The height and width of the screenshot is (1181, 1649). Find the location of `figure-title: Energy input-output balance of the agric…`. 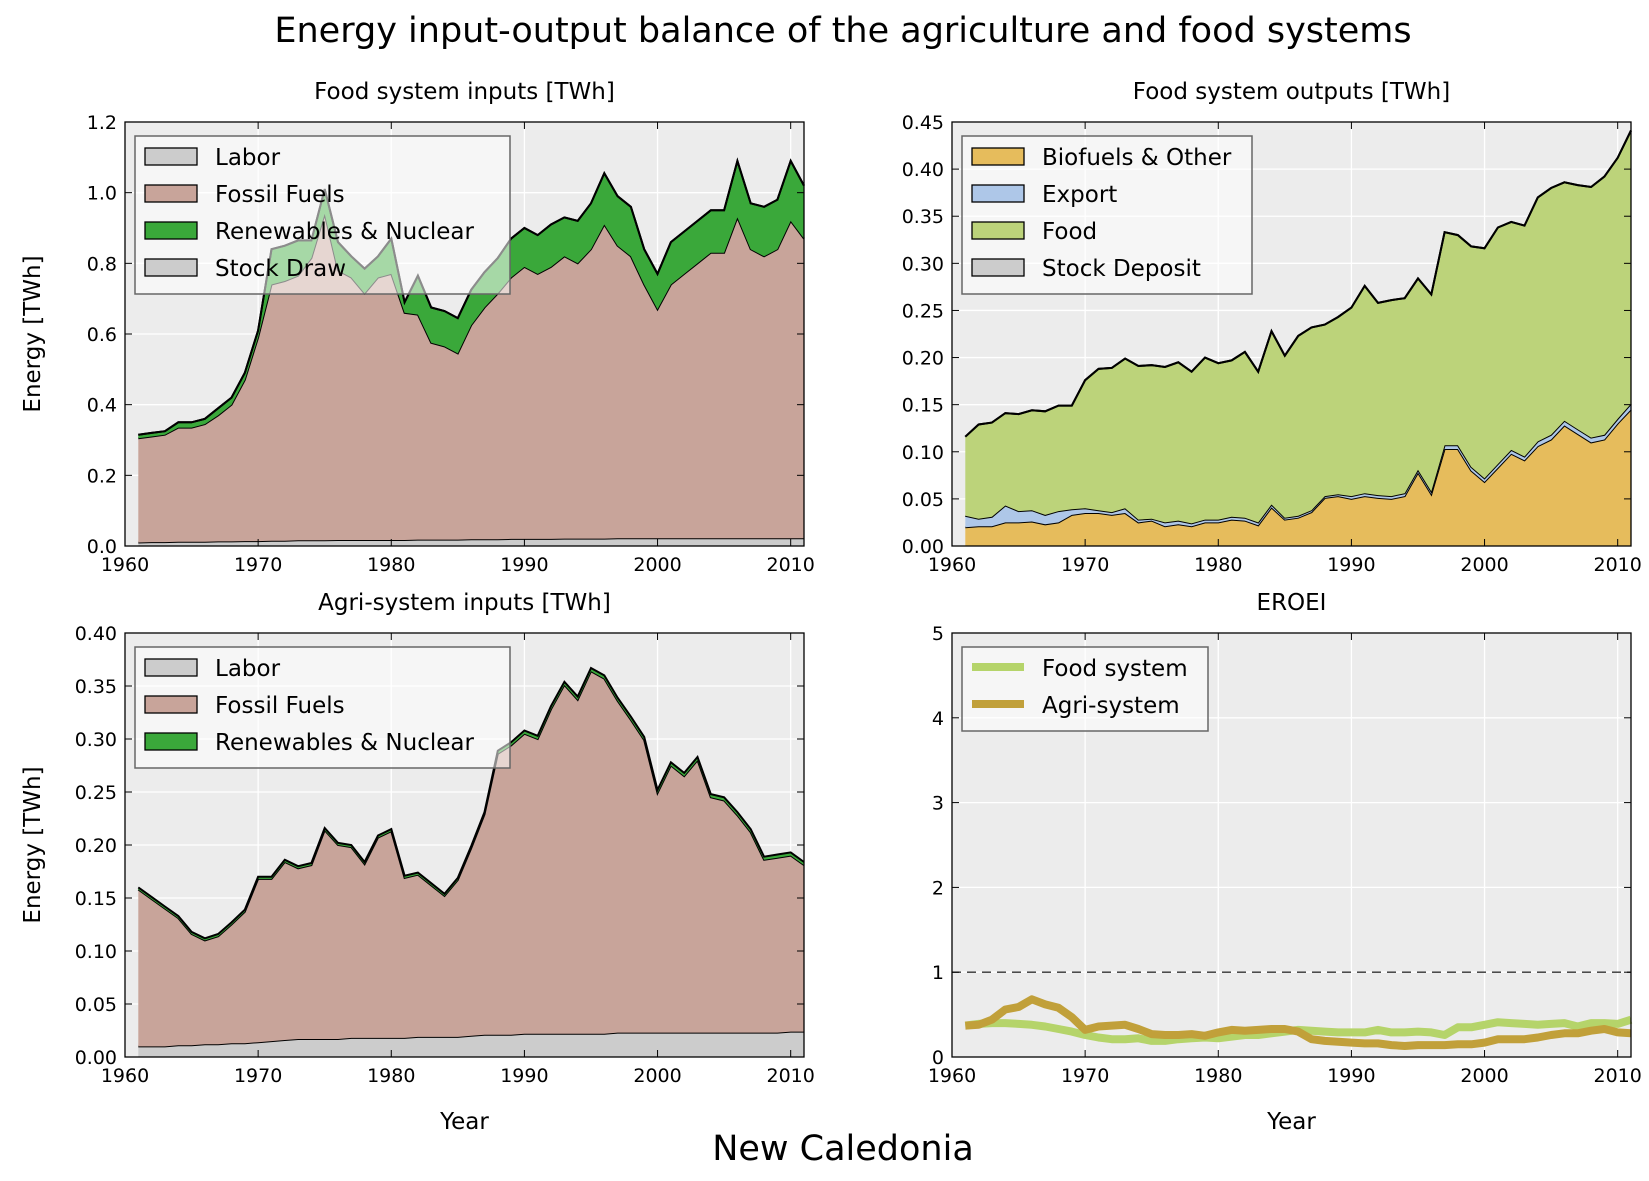

figure-title: Energy input-output balance of the agric… is located at coordinates (842, 31).